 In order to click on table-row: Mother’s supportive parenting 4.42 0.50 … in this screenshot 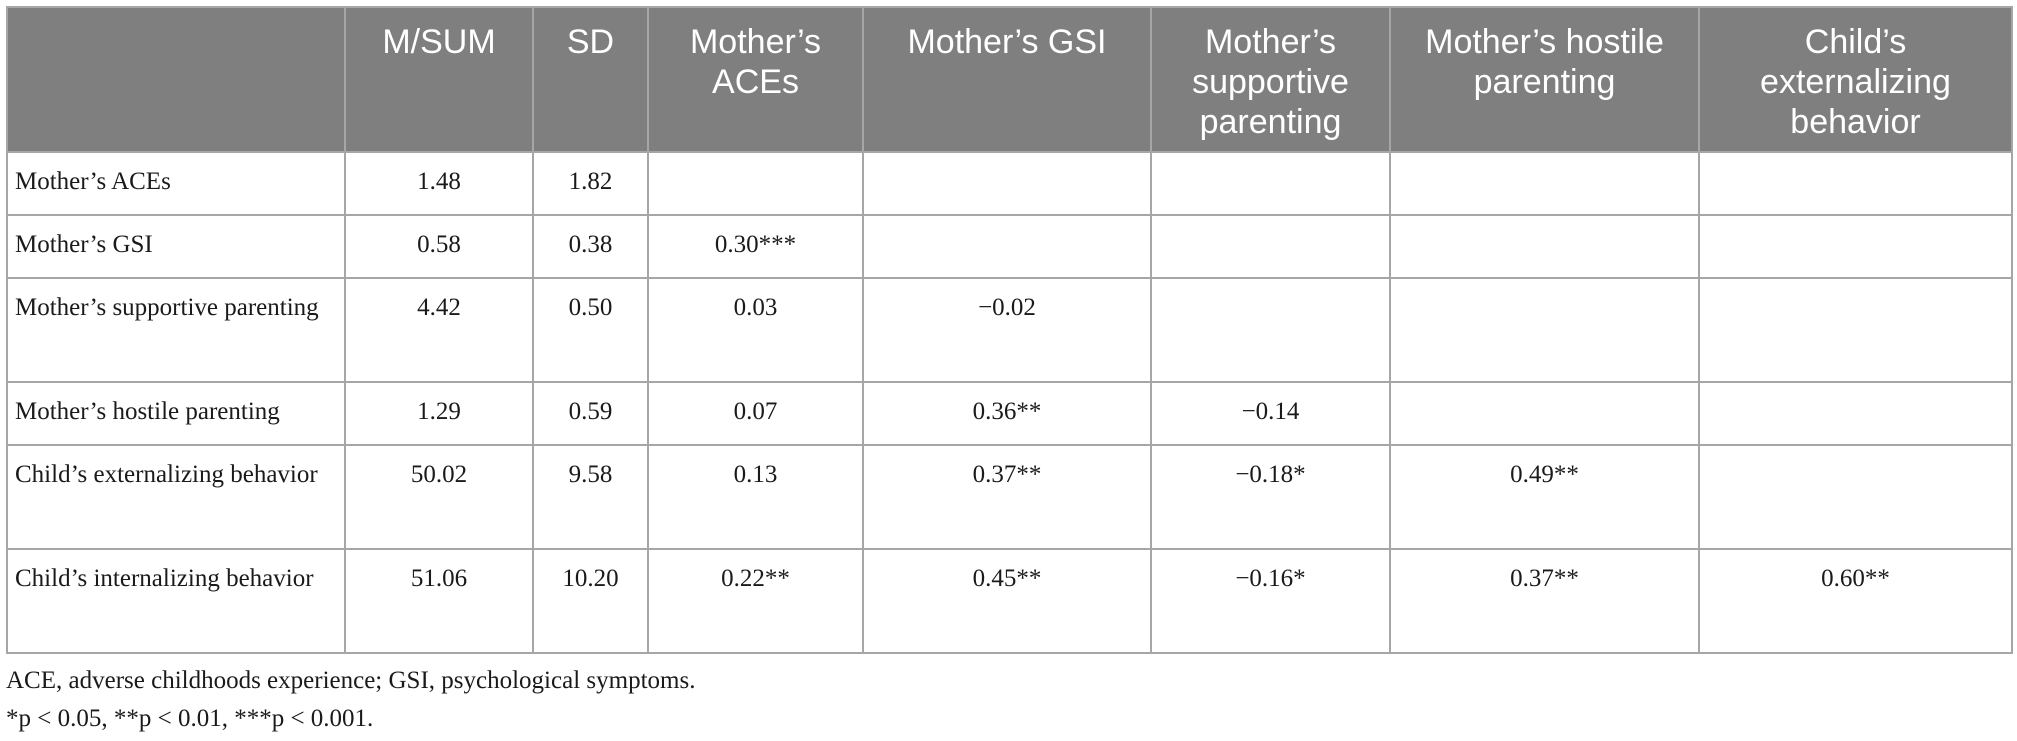, I will do `click(1009, 330)`.